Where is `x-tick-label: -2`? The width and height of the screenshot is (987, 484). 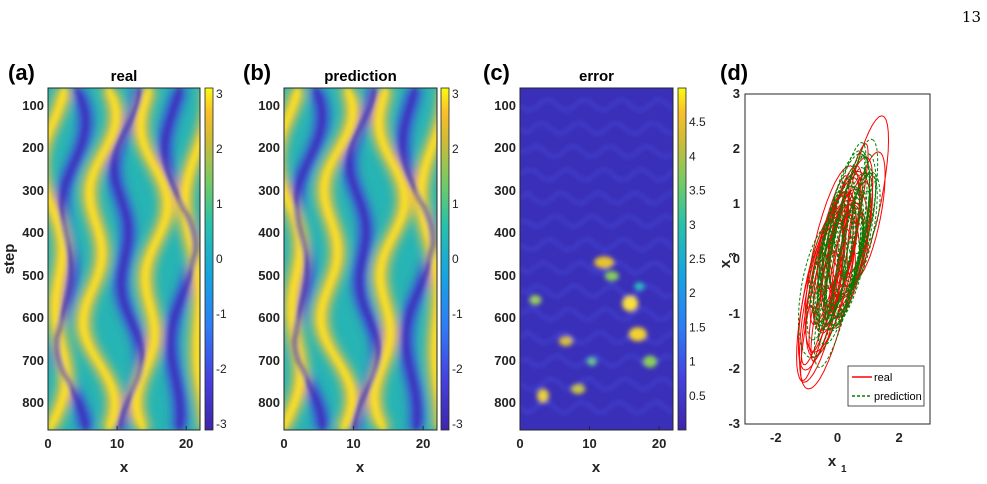 x-tick-label: -2 is located at coordinates (776, 437).